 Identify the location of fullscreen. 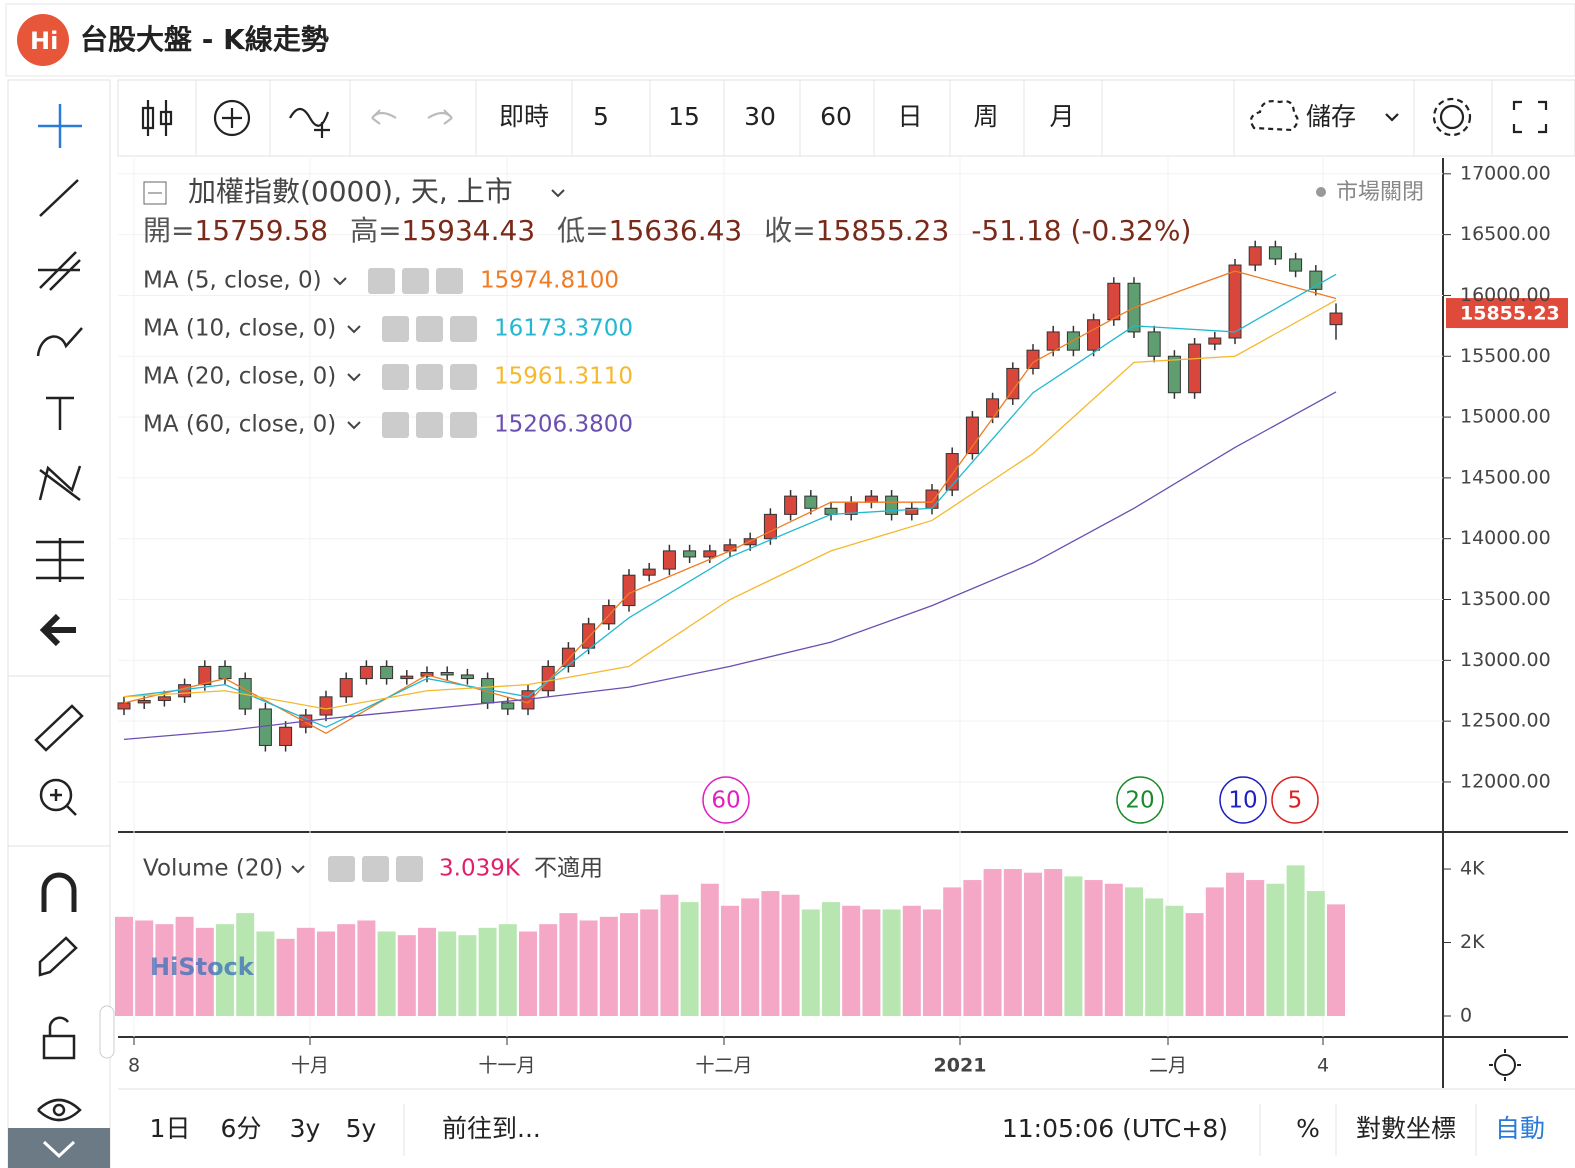
(1530, 117).